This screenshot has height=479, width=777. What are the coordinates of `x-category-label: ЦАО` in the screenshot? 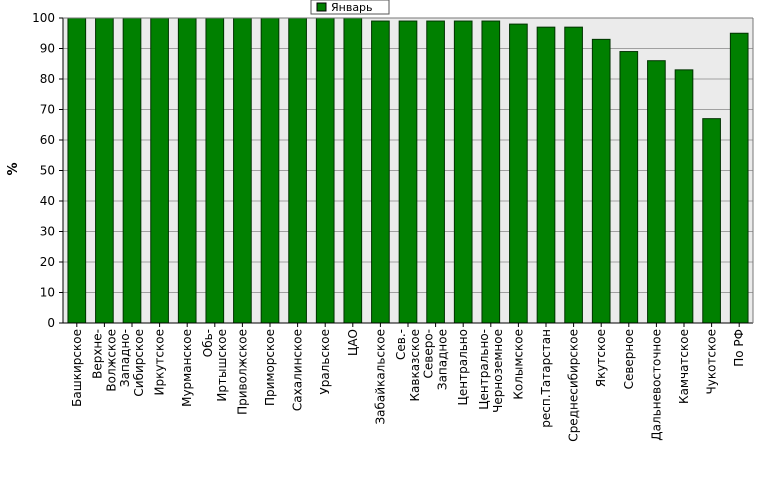 It's located at (353, 342).